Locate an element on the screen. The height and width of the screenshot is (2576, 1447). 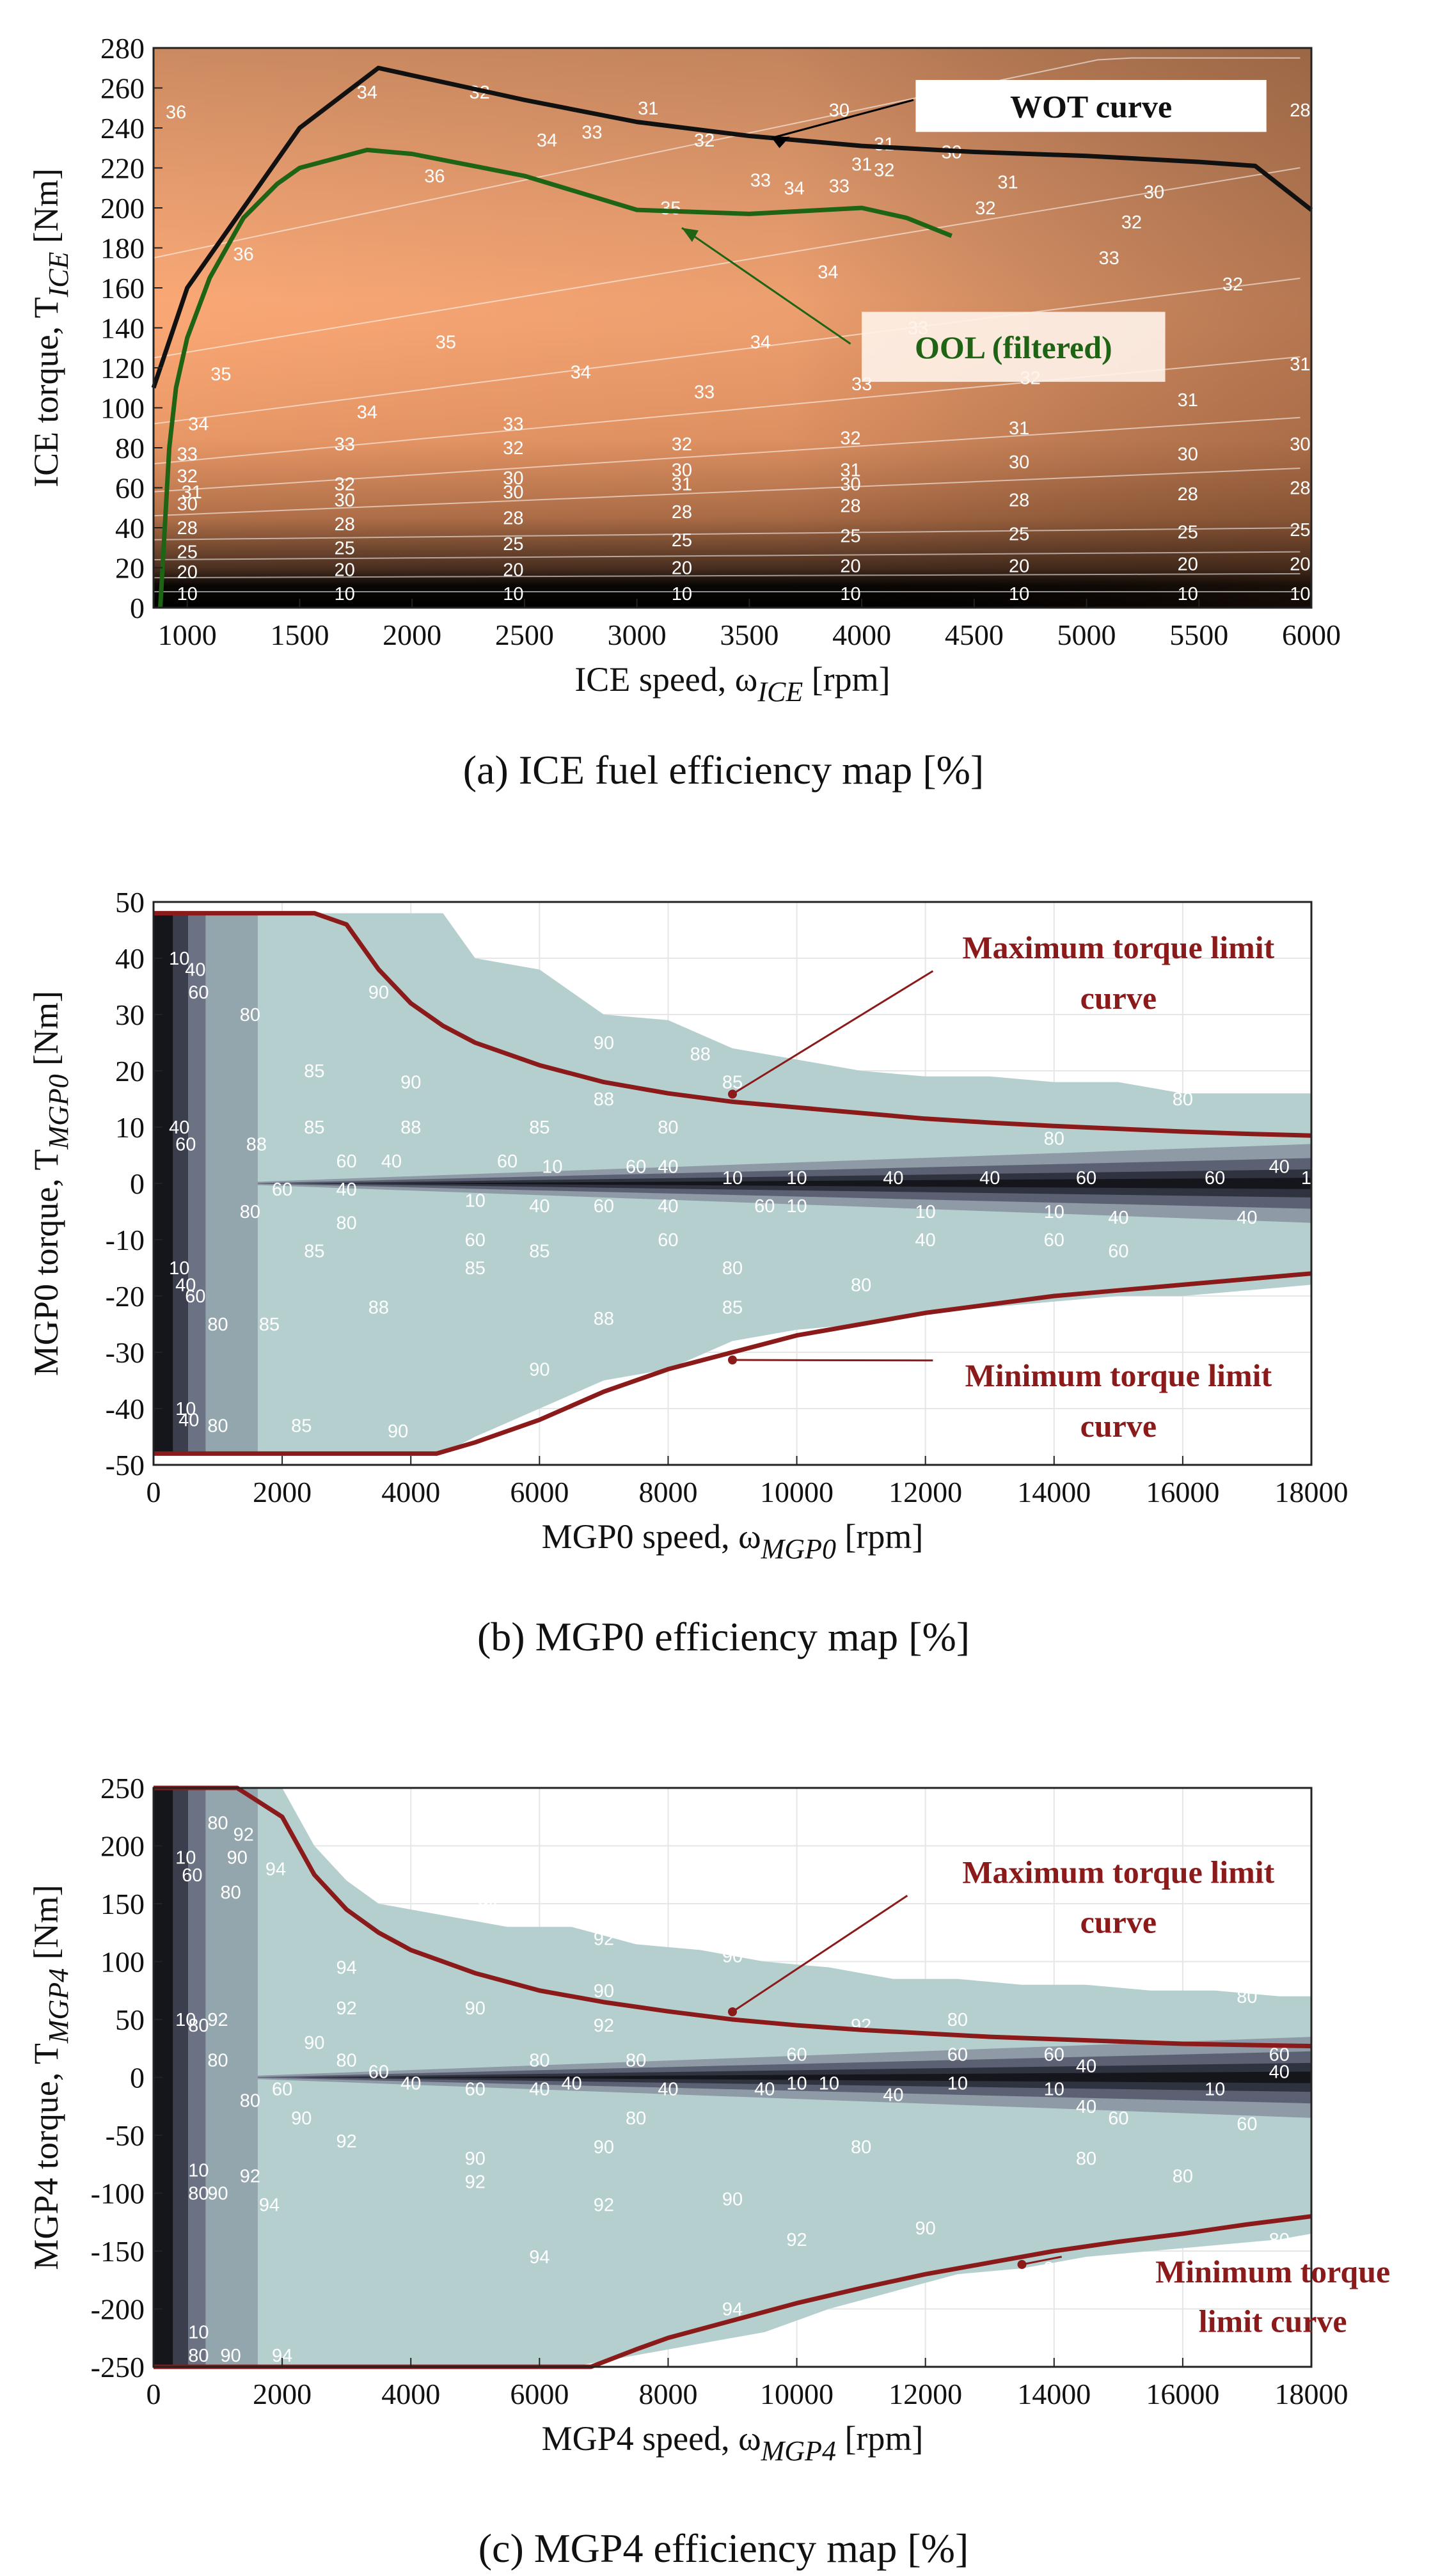
y-tick-label: 220 is located at coordinates (122, 168).